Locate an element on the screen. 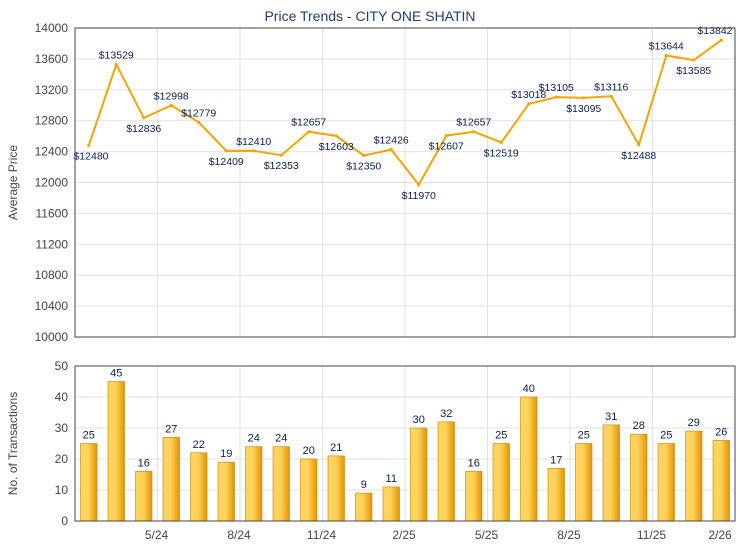 This screenshot has height=555, width=740. price-y-tick-label: 13200 is located at coordinates (52, 90).